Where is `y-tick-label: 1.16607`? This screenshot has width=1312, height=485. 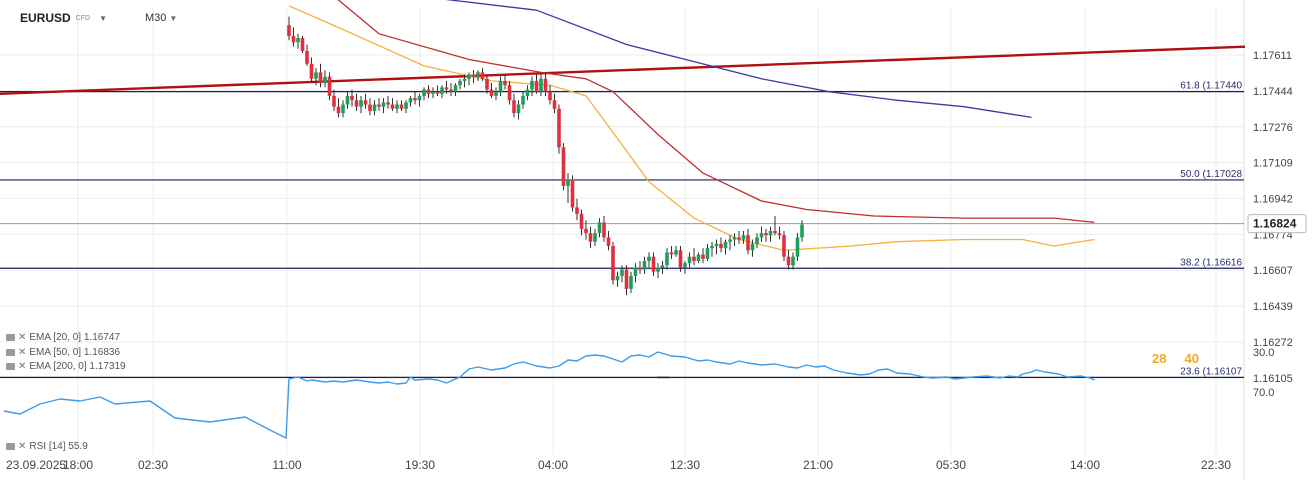
y-tick-label: 1.16607 is located at coordinates (1273, 271).